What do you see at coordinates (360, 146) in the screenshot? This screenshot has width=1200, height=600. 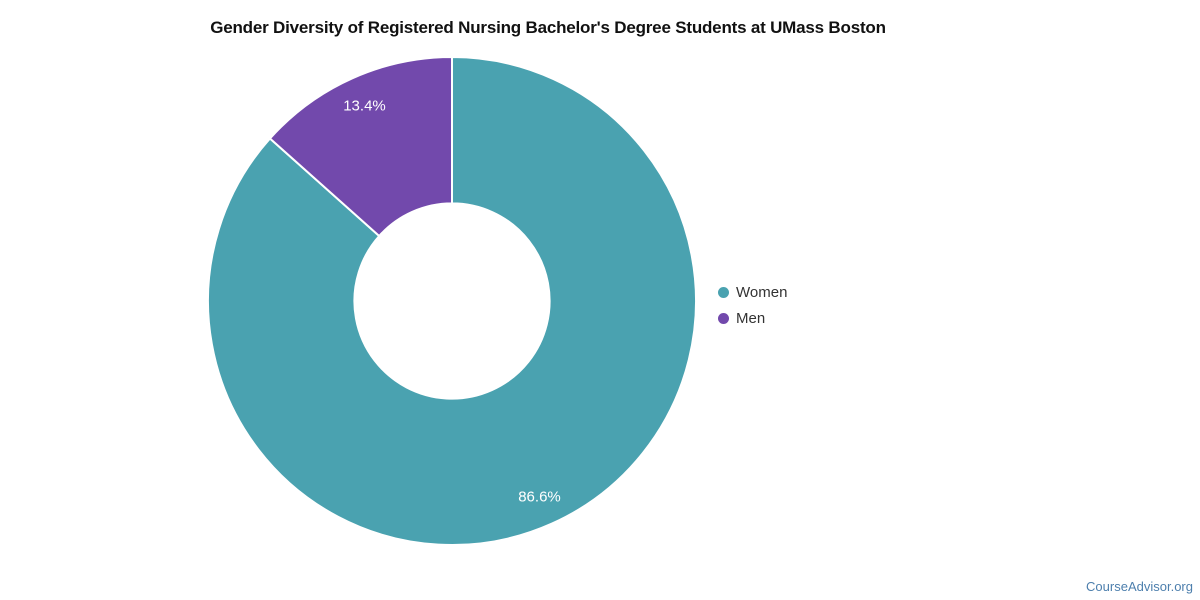 I see `pie-slice-men` at bounding box center [360, 146].